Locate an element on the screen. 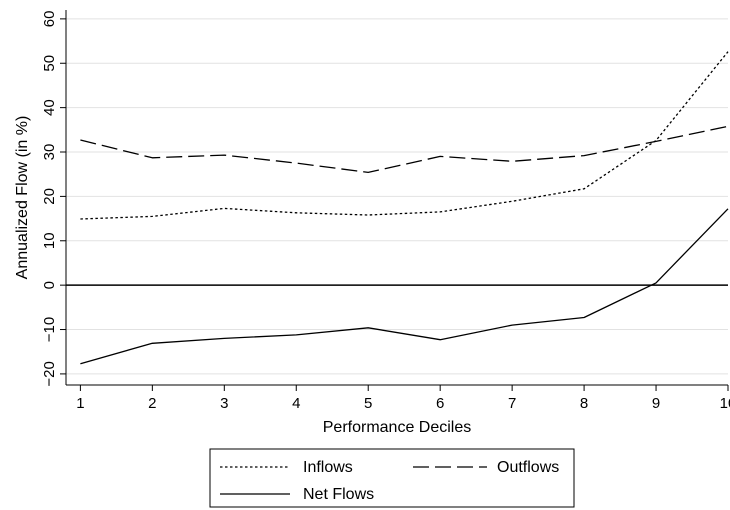 This screenshot has height=510, width=730. legend-box is located at coordinates (392, 478).